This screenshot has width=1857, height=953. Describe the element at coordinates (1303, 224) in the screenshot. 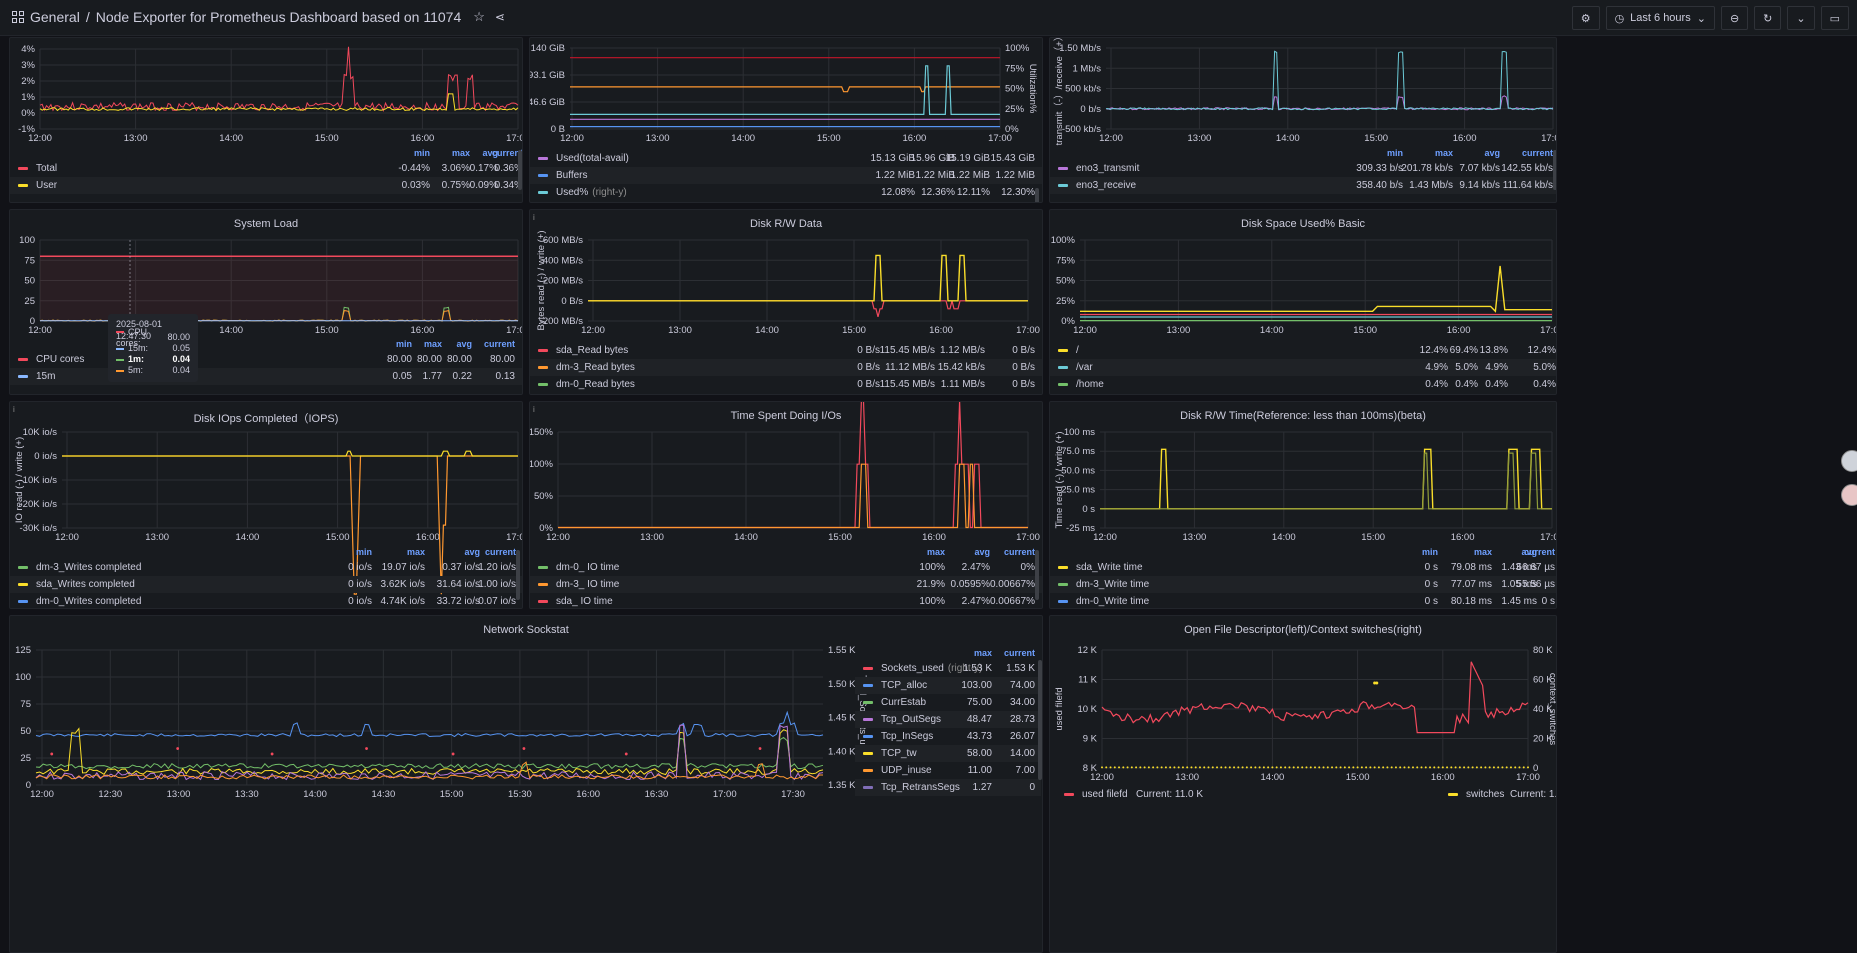

I see `panel-title: Disk Space Used% Basic` at that location.